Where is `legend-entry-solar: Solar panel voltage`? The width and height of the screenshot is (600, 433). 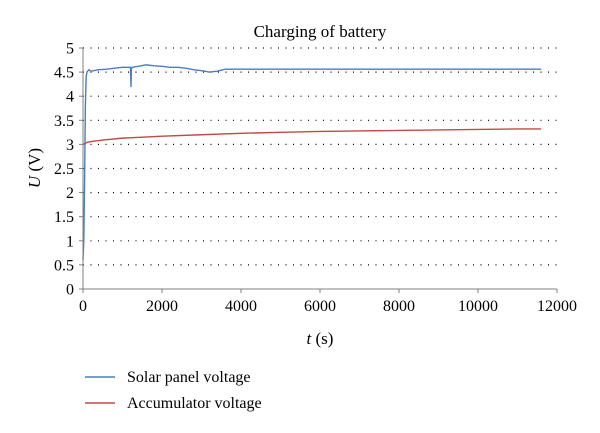 legend-entry-solar: Solar panel voltage is located at coordinates (168, 377).